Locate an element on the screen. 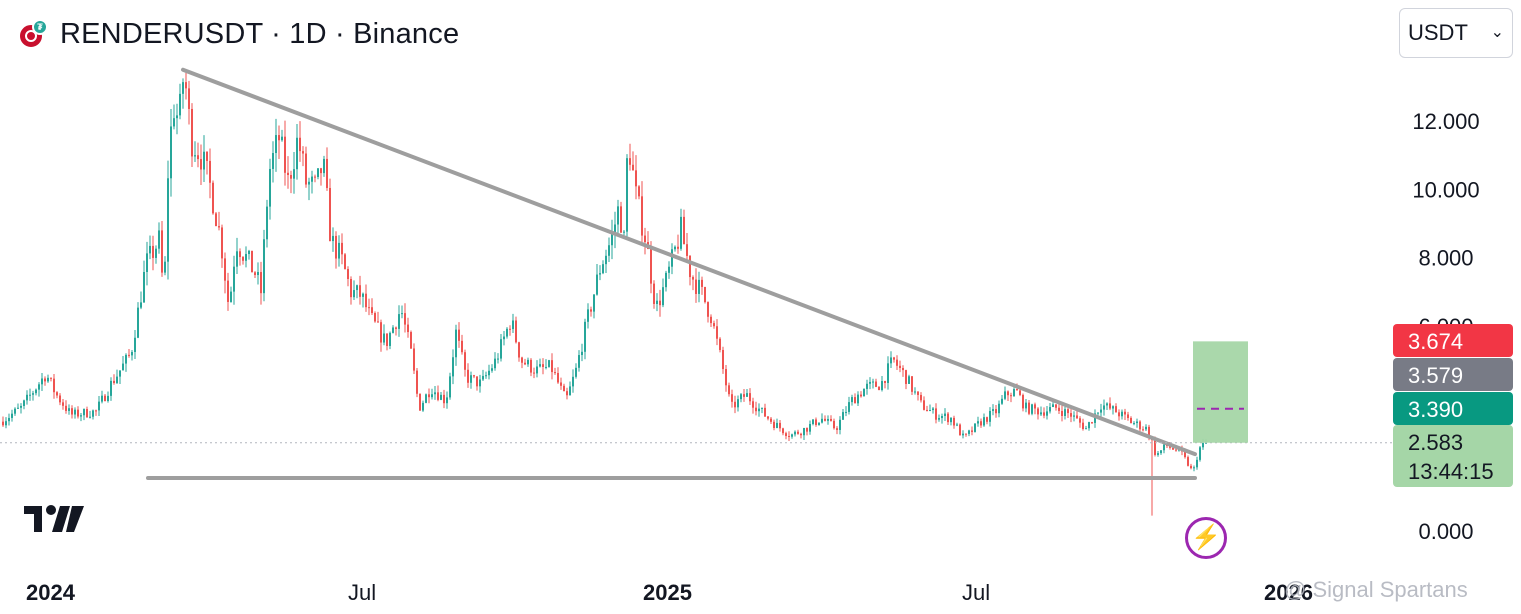  y-tick-label: 0.000 is located at coordinates (1445, 531).